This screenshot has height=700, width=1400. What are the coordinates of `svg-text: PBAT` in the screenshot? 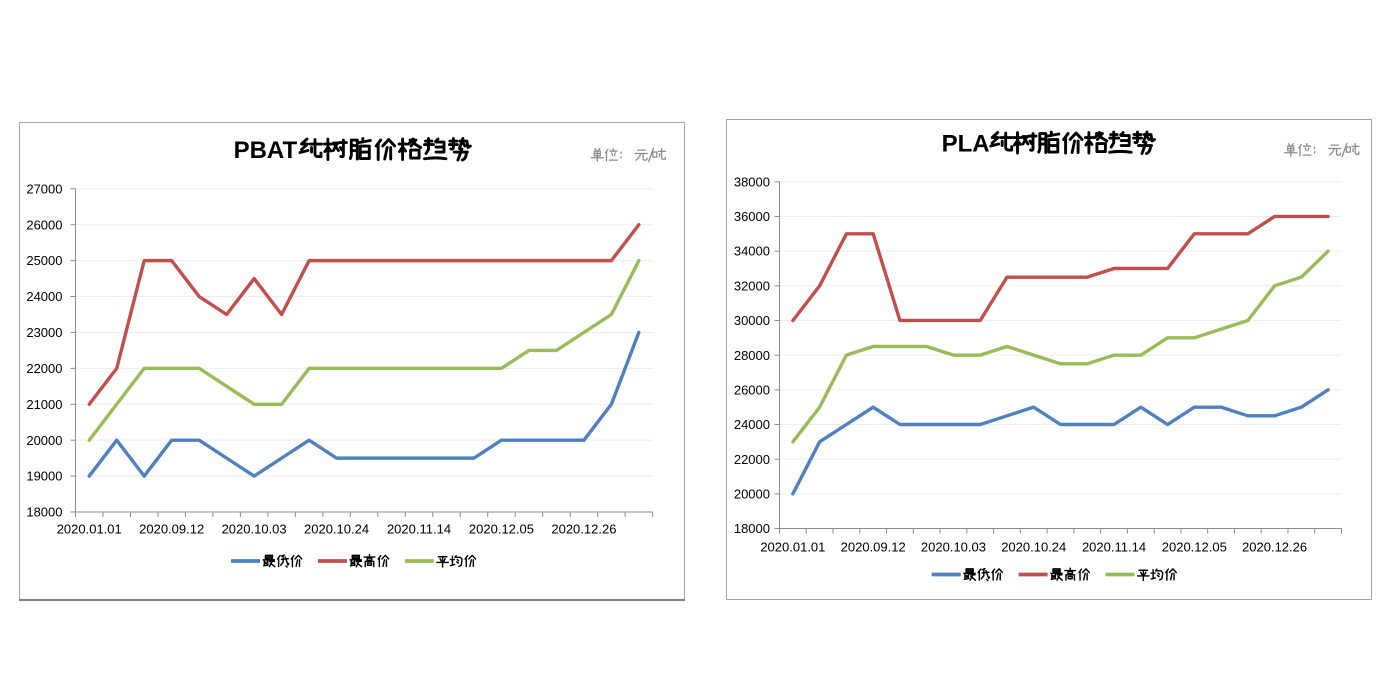 It's located at (266, 150).